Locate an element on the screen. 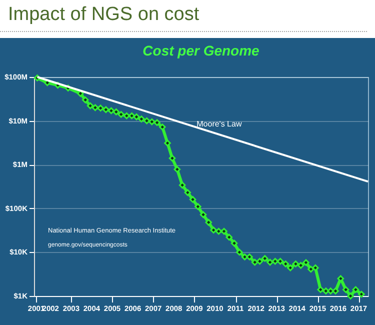  chart-subtitle: Cost per Genome is located at coordinates (201, 50).